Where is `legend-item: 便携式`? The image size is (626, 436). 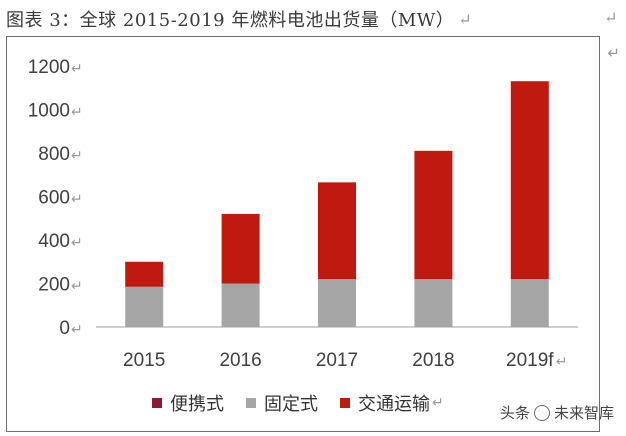 legend-item: 便携式 is located at coordinates (188, 403).